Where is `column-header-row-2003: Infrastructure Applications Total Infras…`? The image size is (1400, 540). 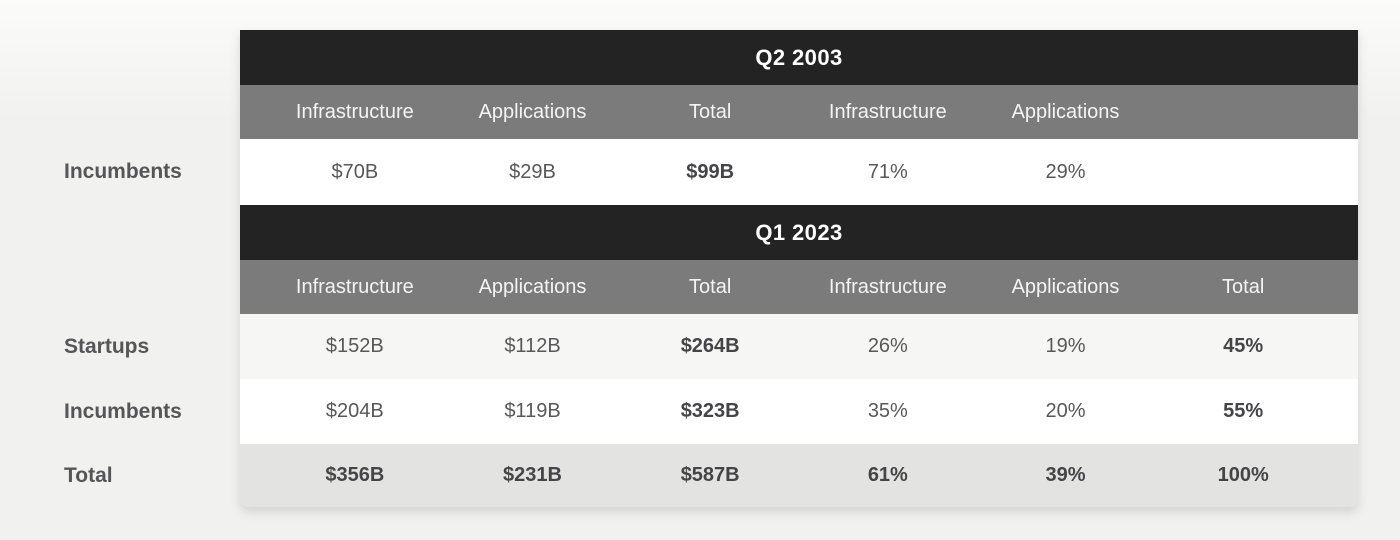
column-header-row-2003: Infrastructure Applications Total Infras… is located at coordinates (799, 112).